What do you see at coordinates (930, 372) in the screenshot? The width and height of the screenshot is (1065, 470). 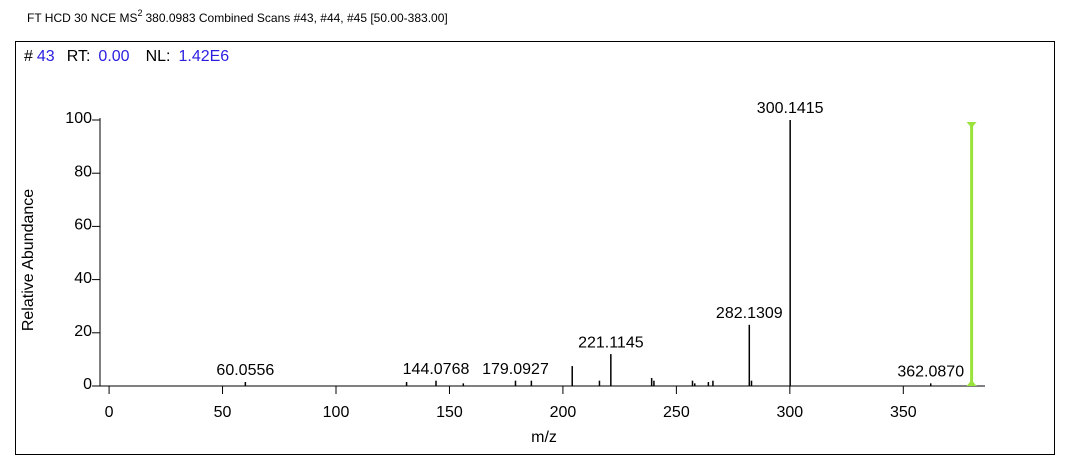 I see `peak-label: 362.0870` at bounding box center [930, 372].